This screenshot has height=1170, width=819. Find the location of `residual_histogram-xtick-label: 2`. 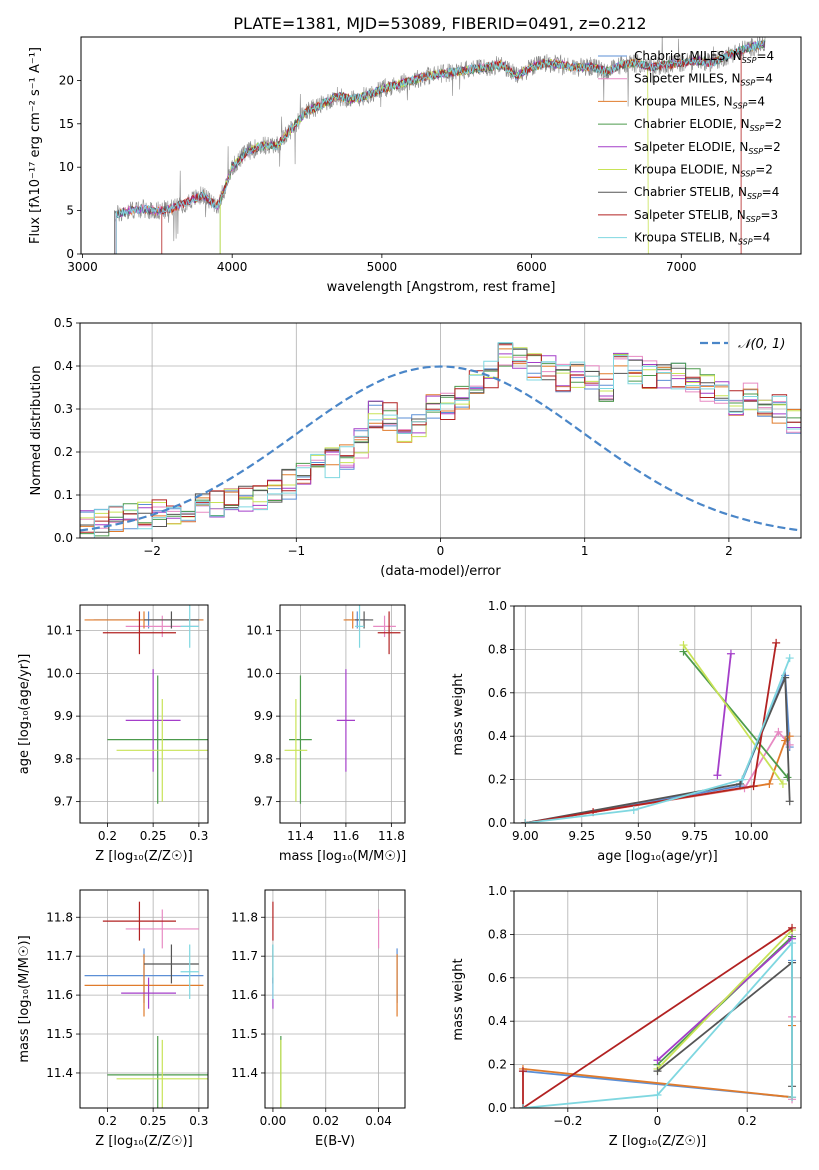

residual_histogram-xtick-label: 2 is located at coordinates (729, 551).